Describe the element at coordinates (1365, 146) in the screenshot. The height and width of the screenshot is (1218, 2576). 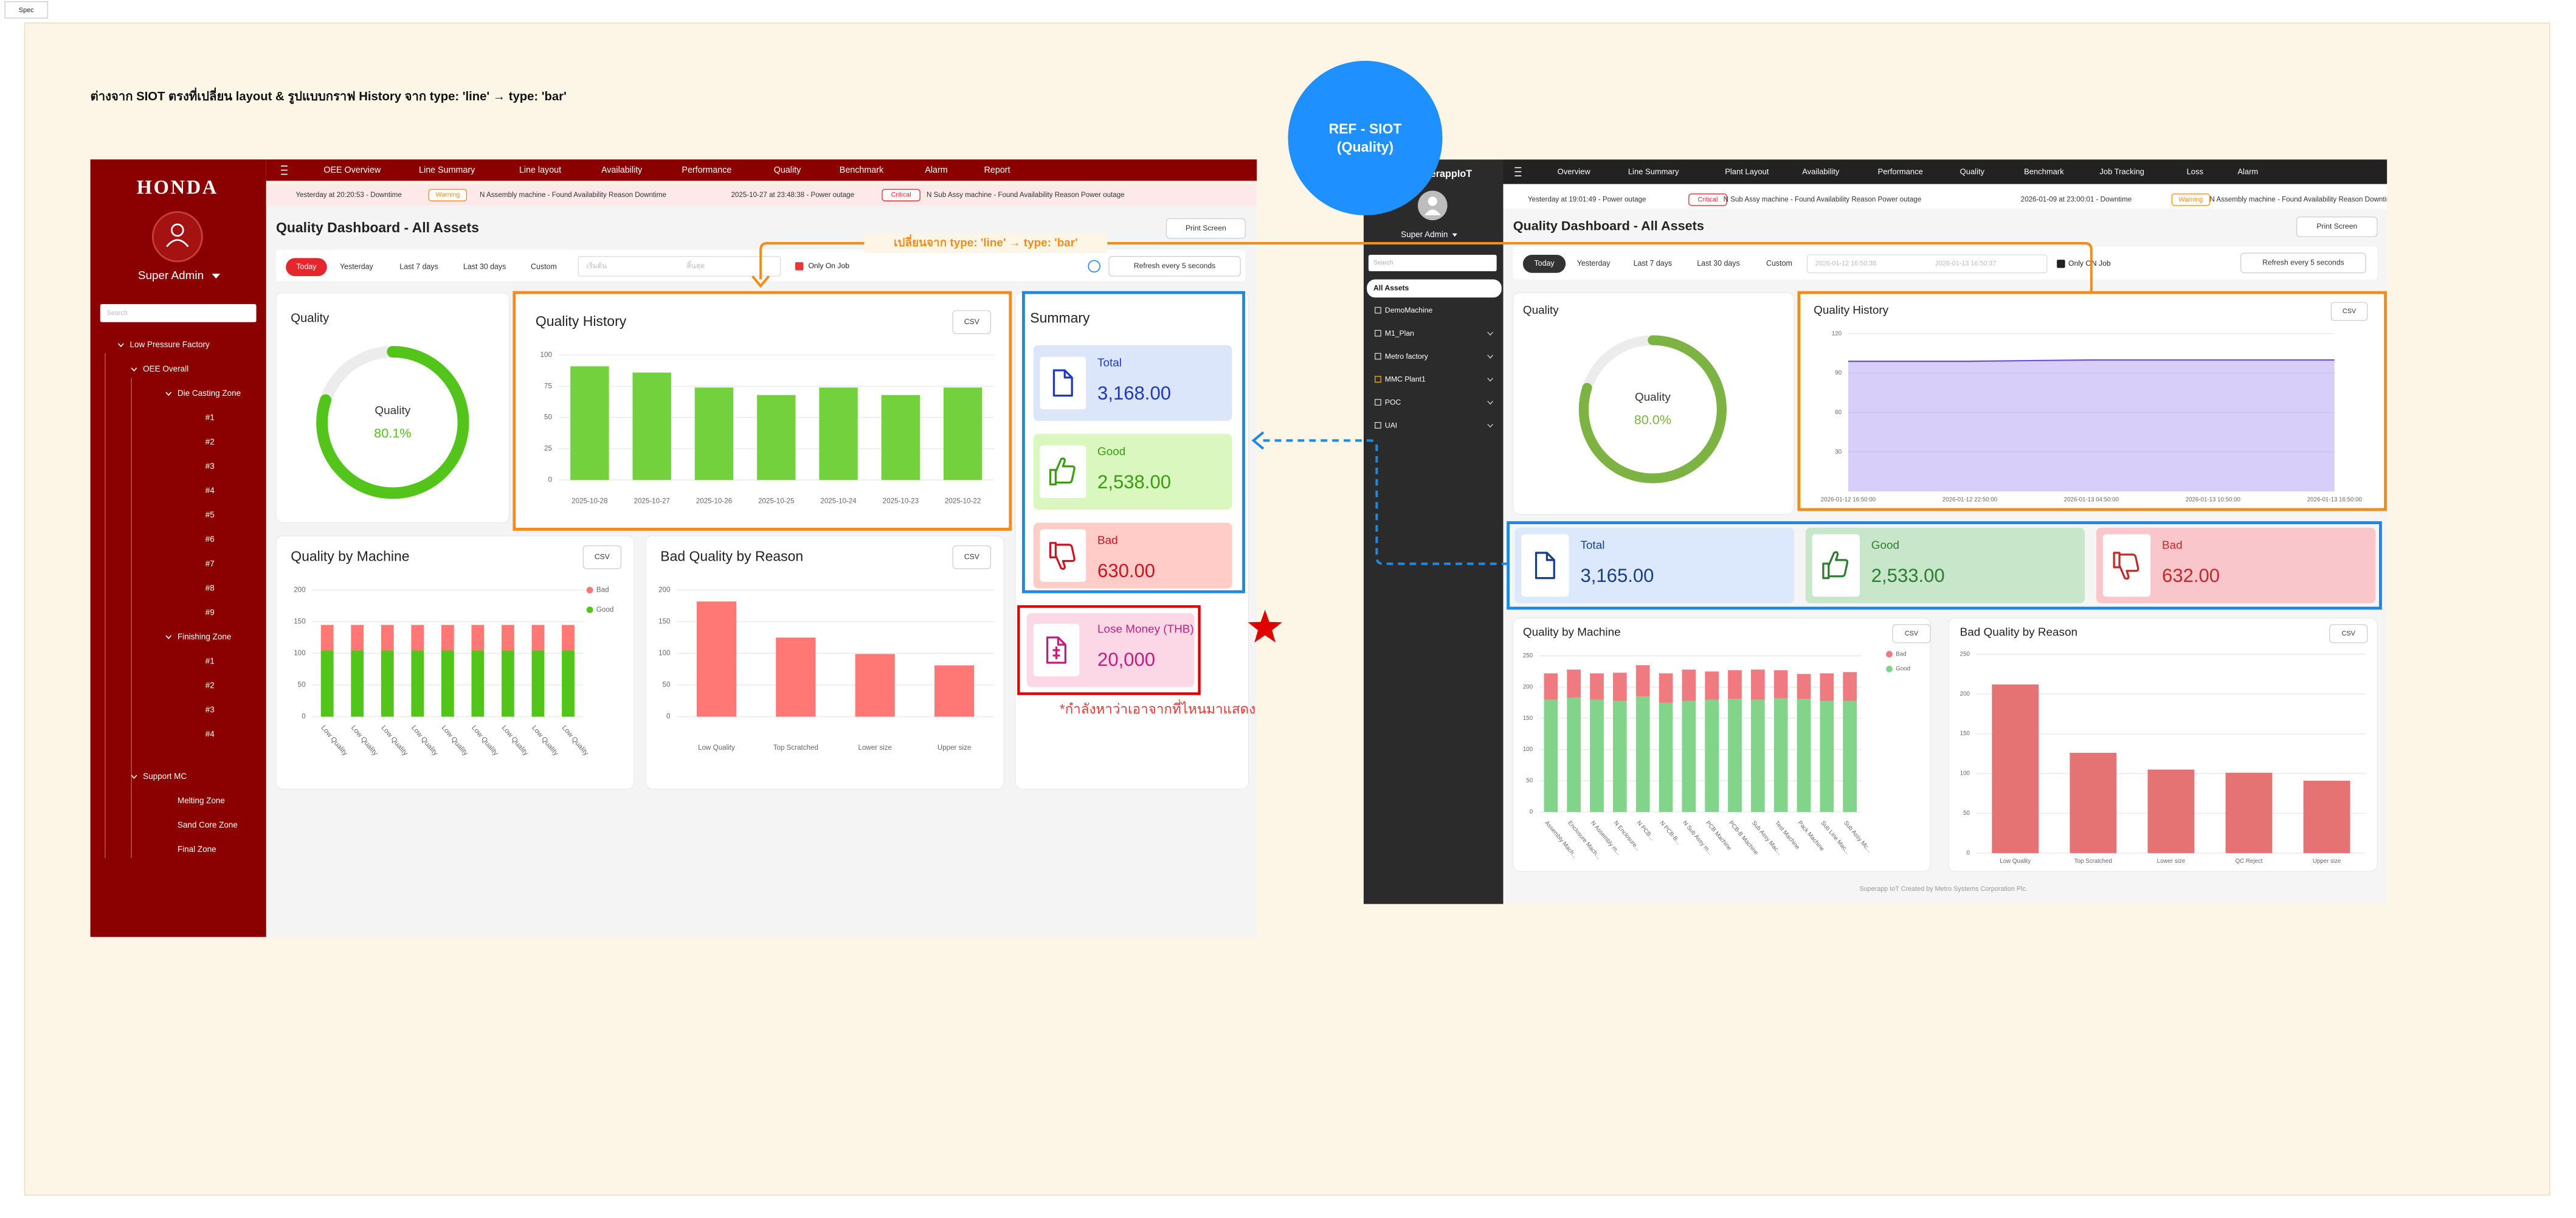
I see `ref-badge-line: (Quality)` at that location.